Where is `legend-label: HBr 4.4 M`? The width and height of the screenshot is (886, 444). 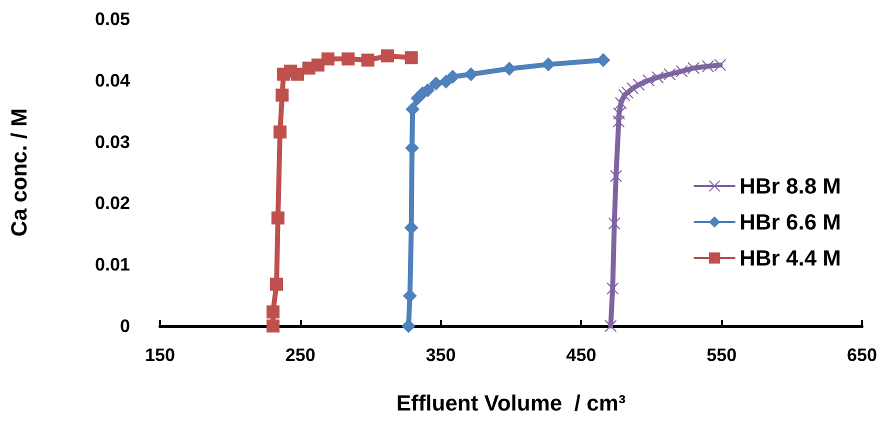
legend-label: HBr 4.4 M is located at coordinates (791, 258).